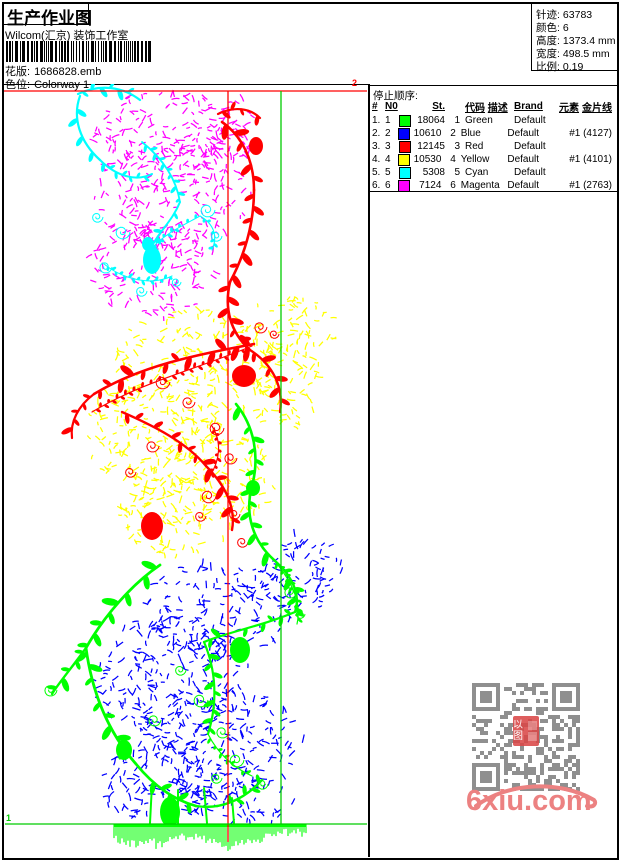 This screenshot has height=861, width=620. What do you see at coordinates (68, 72) in the screenshot?
I see `pattern-value: 1686828.emb` at bounding box center [68, 72].